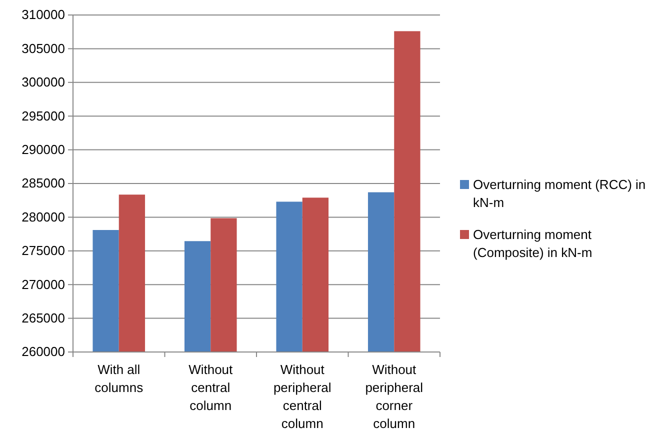 This screenshot has width=657, height=439. What do you see at coordinates (43, 216) in the screenshot?
I see `y-tick-label: 280000` at bounding box center [43, 216].